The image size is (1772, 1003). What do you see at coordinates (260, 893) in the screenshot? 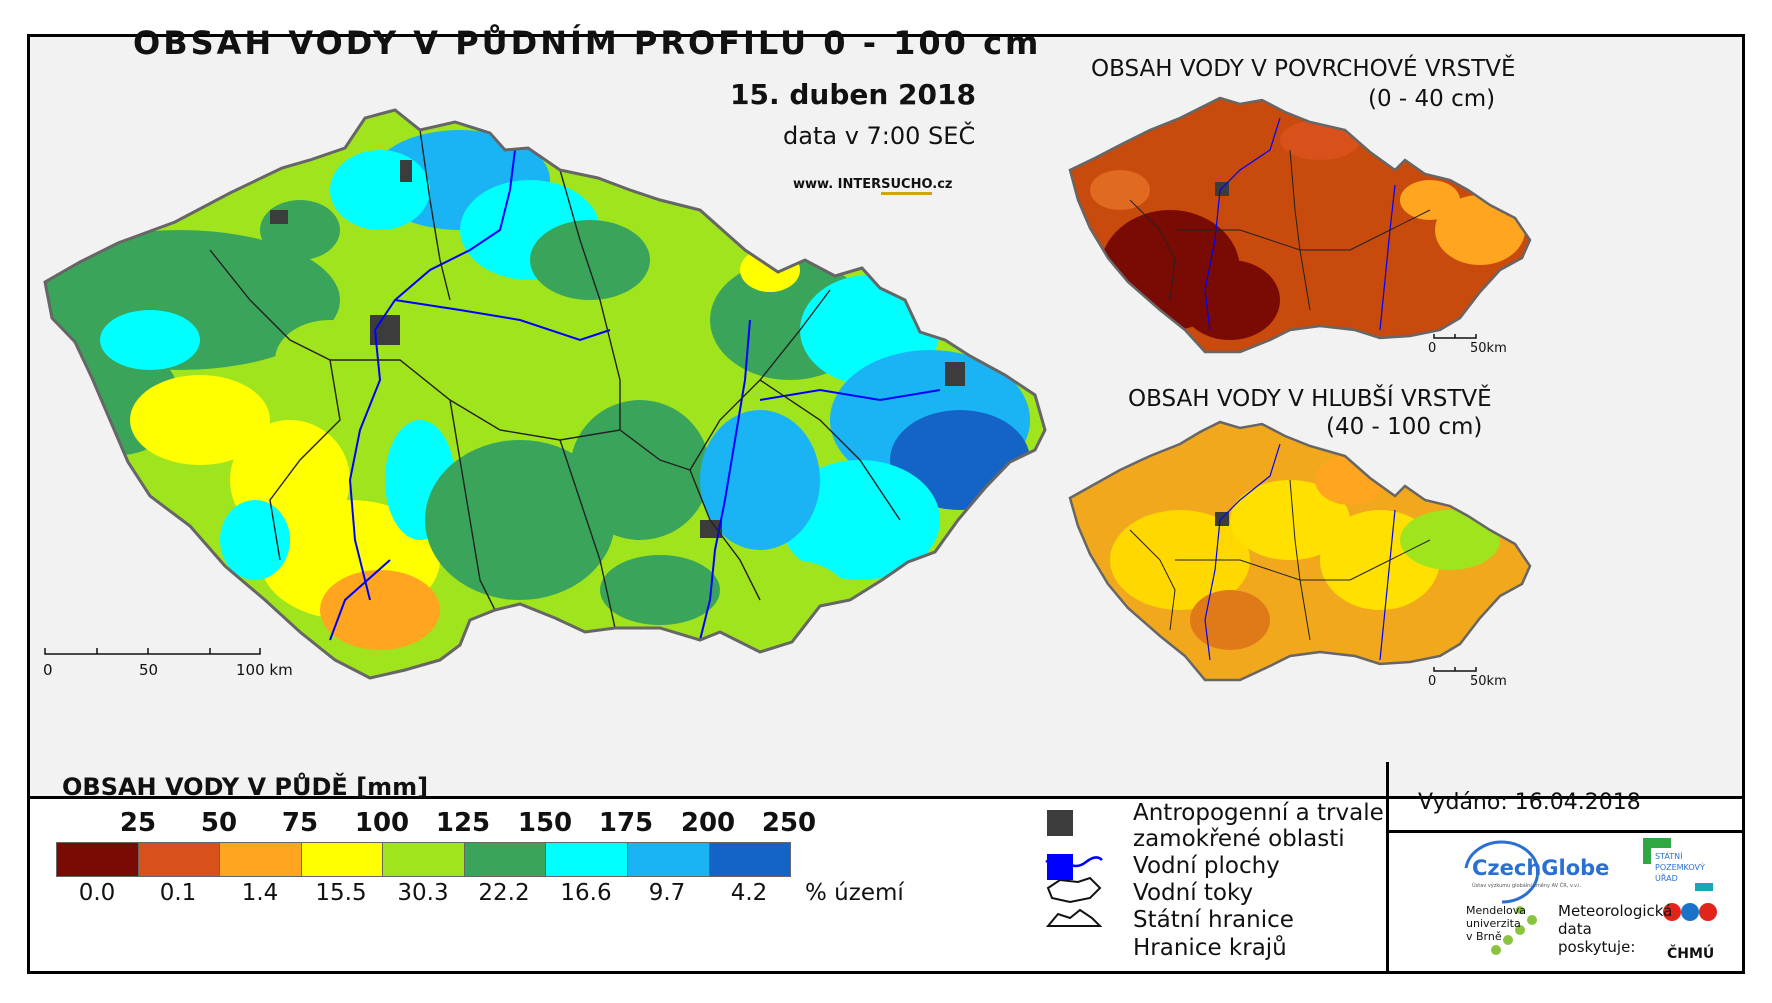
I see `legend-percent: 1.4` at bounding box center [260, 893].